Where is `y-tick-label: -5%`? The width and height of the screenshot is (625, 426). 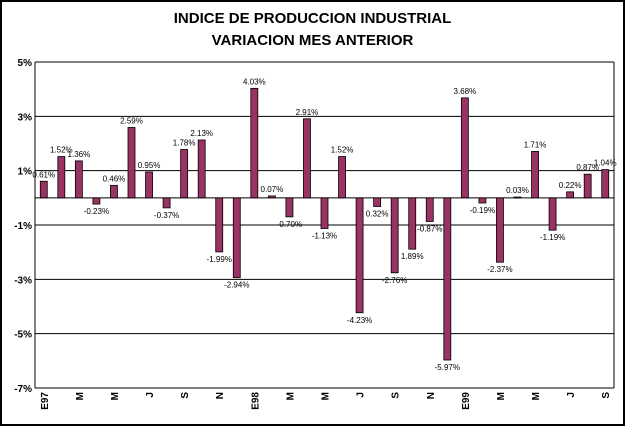 y-tick-label: -5% is located at coordinates (23, 335).